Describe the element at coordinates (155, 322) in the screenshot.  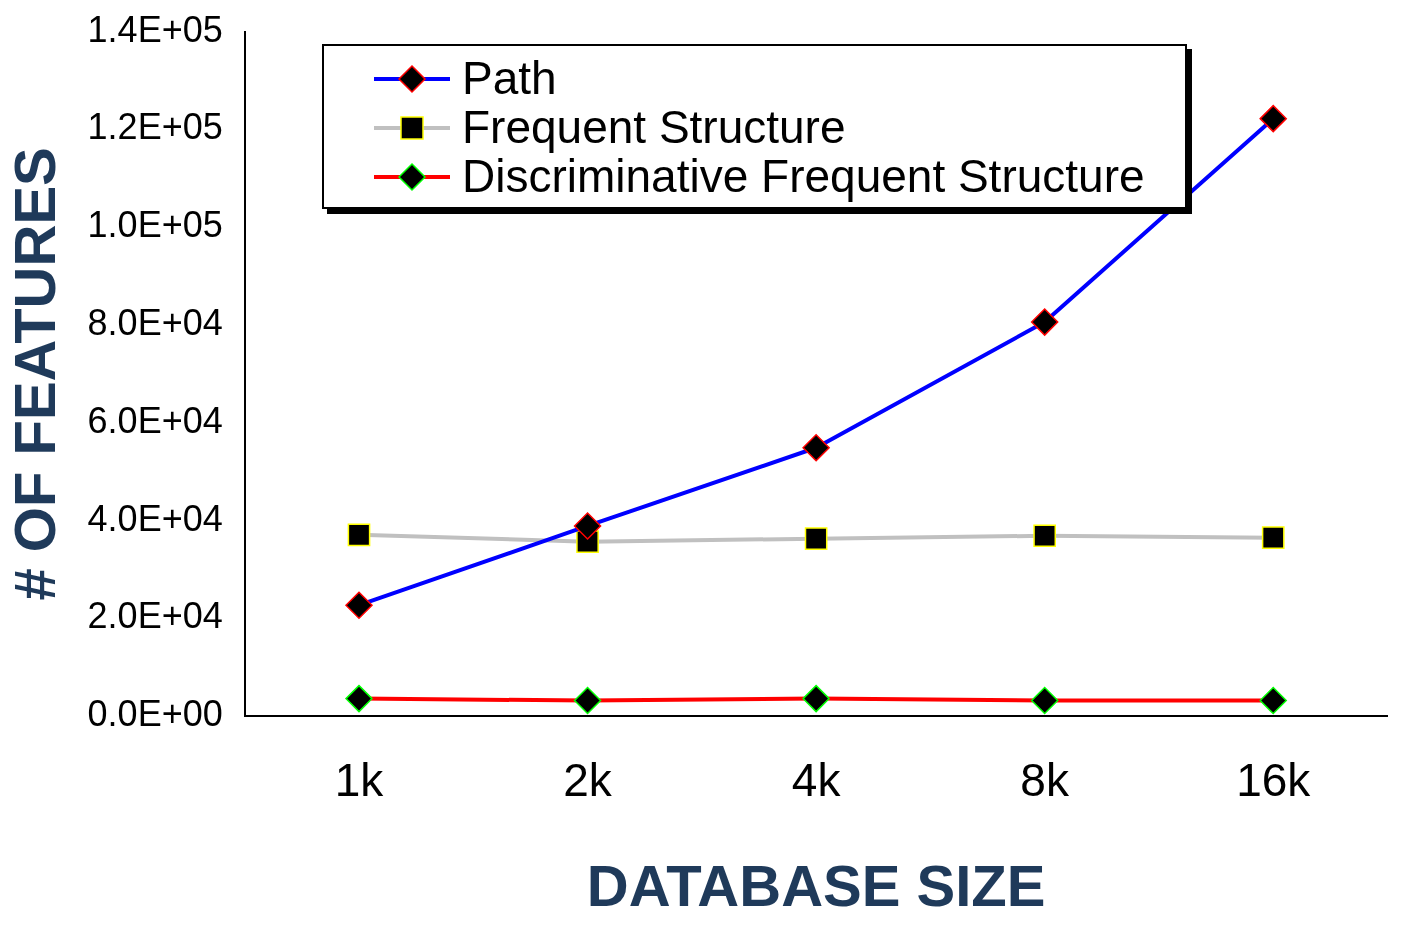
I see `y-tick-label: 8.0E+04` at that location.